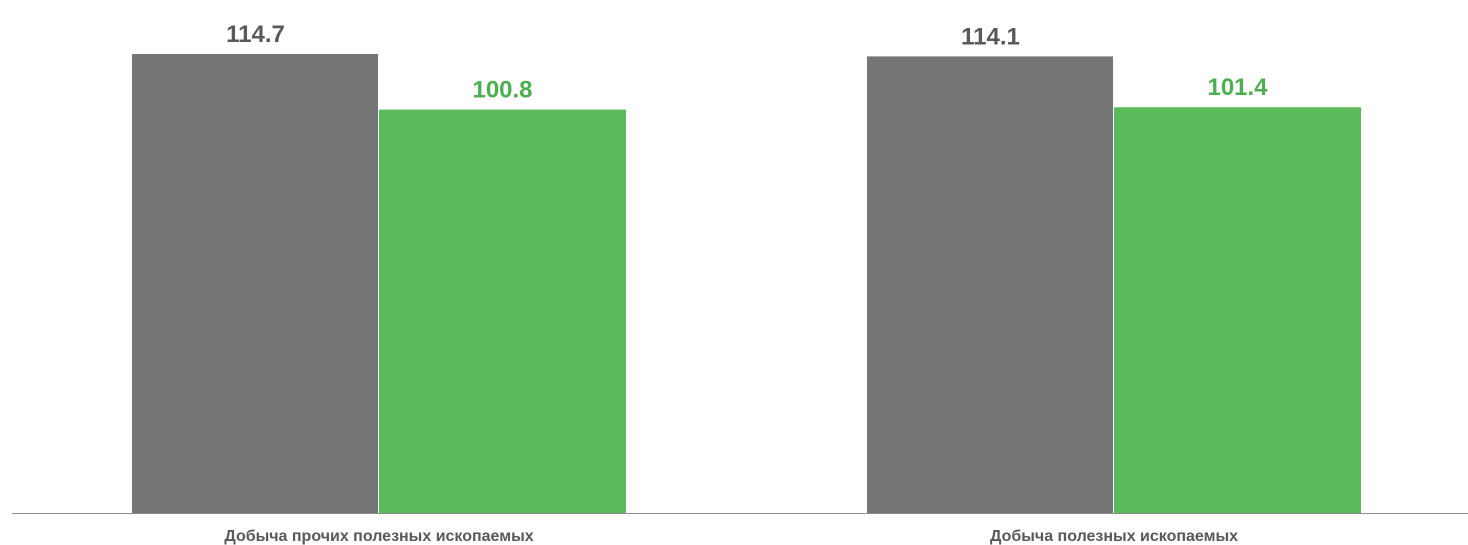 The image size is (1468, 545). Describe the element at coordinates (1237, 87) in the screenshot. I see `data-label-2-series-2: 101.4` at that location.